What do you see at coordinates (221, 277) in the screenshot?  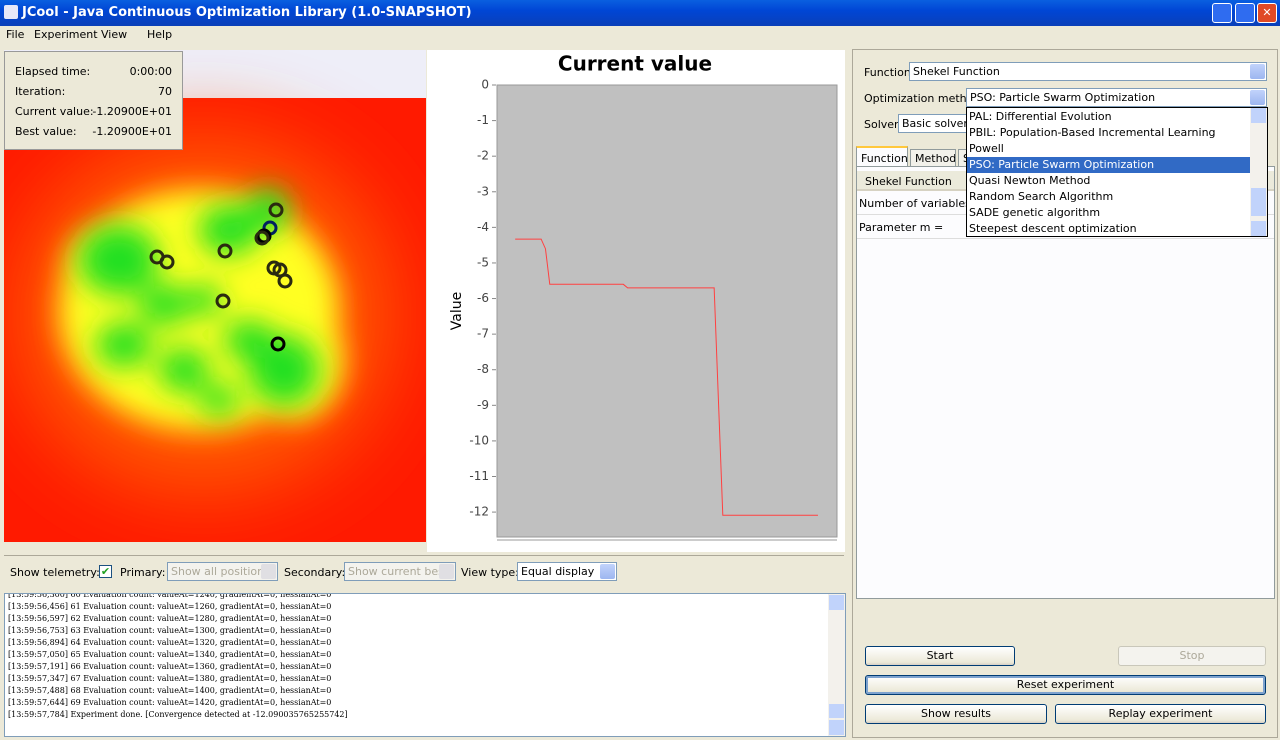 I see `particles` at bounding box center [221, 277].